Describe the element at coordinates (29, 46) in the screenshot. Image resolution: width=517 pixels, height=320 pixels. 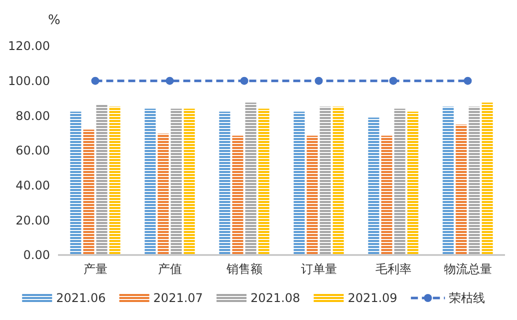
I see `y-tick-label: 120.00` at that location.